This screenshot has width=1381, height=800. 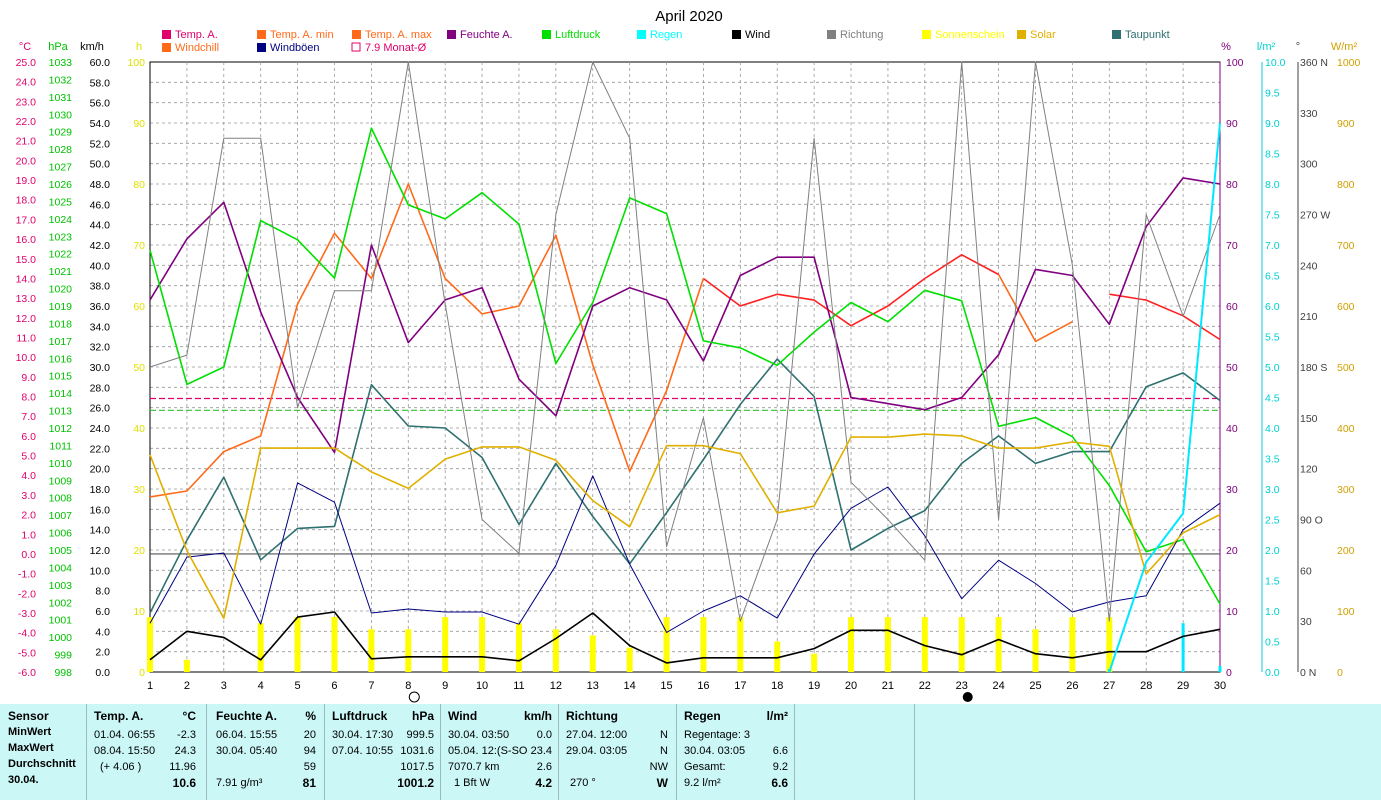 What do you see at coordinates (26, 299) in the screenshot?
I see `tick-label-temp: 13.0` at bounding box center [26, 299].